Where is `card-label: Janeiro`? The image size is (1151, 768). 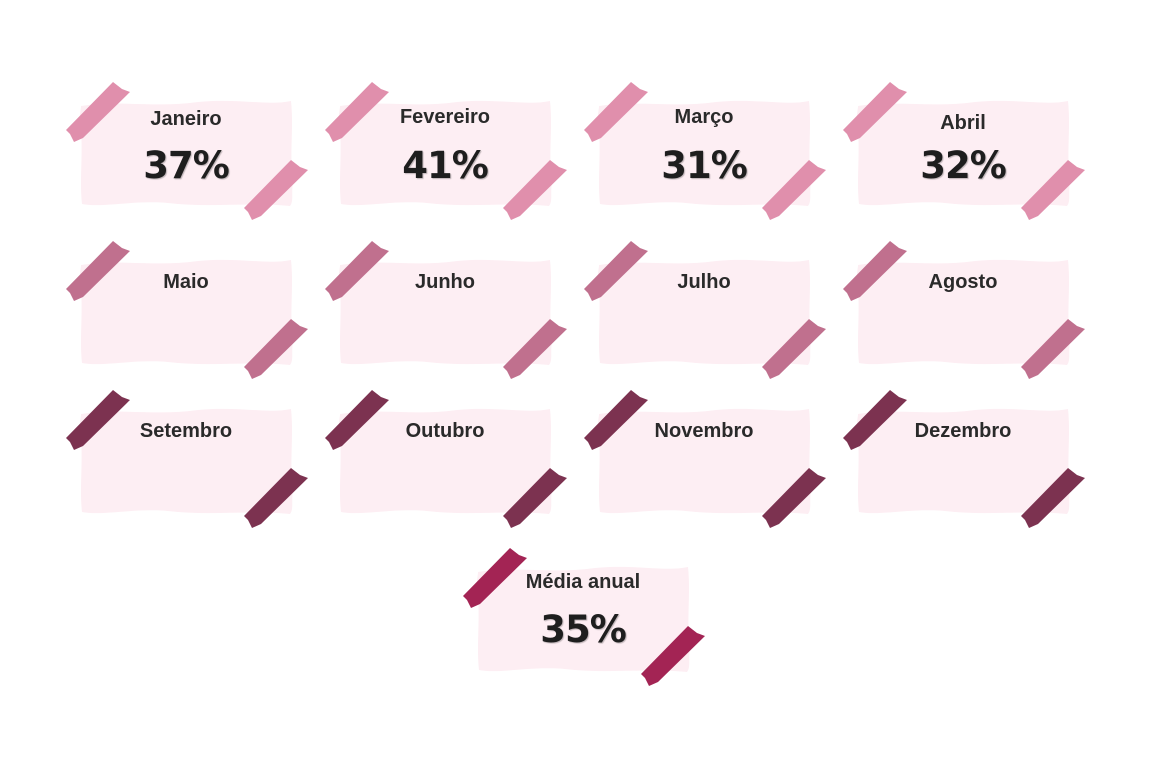 card-label: Janeiro is located at coordinates (186, 119).